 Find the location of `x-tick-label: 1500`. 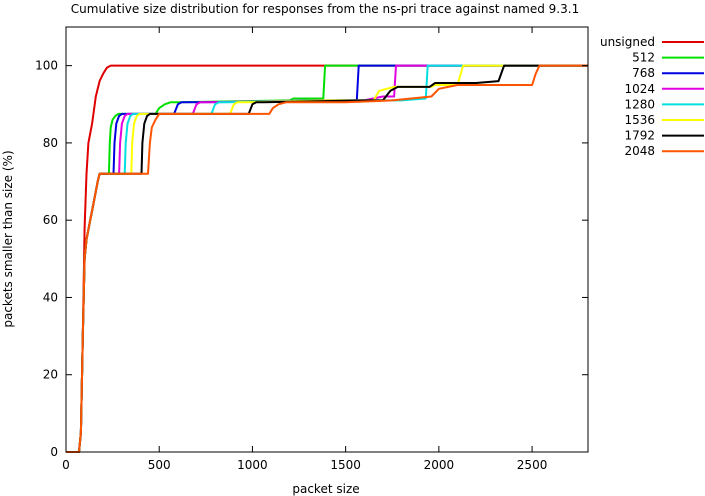

x-tick-label: 1500 is located at coordinates (345, 465).